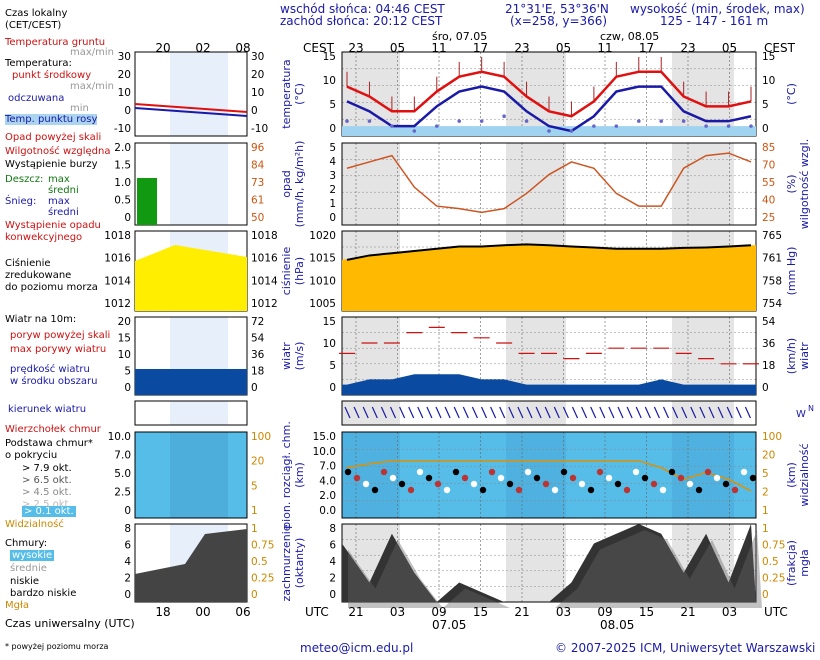  What do you see at coordinates (58, 151) in the screenshot?
I see `legend-humidity: Wilgotność względna` at bounding box center [58, 151].